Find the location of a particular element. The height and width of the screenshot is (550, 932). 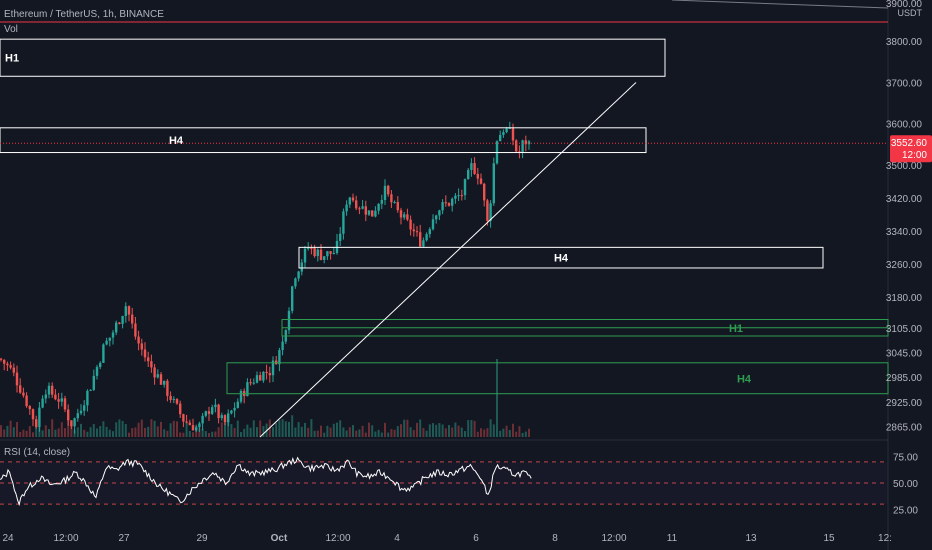

price-tick-label: 3700.00 is located at coordinates (904, 83).